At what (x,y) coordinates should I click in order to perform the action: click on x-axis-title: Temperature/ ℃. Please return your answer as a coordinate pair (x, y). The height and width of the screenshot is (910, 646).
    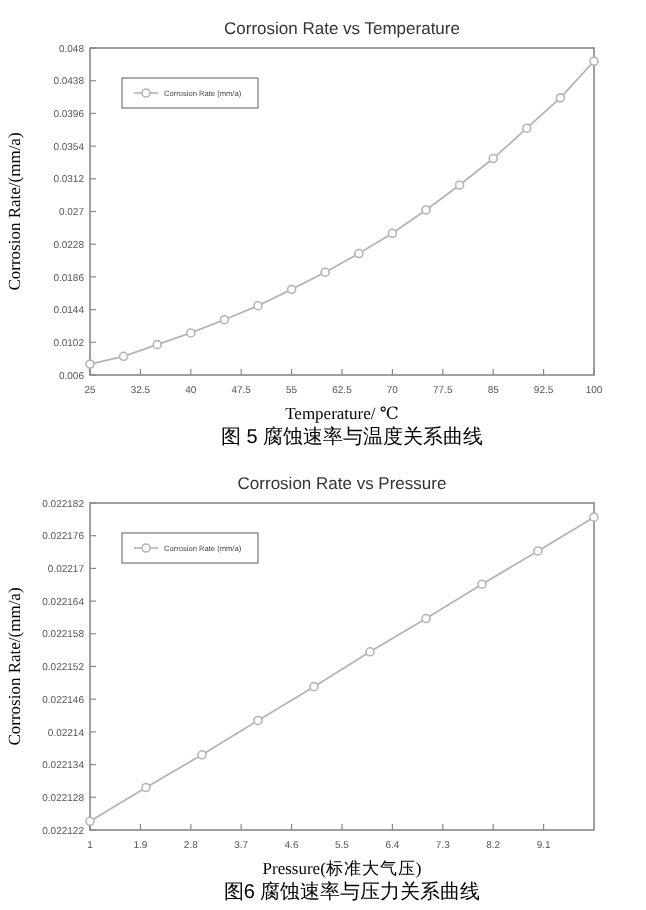
    Looking at the image, I should click on (342, 413).